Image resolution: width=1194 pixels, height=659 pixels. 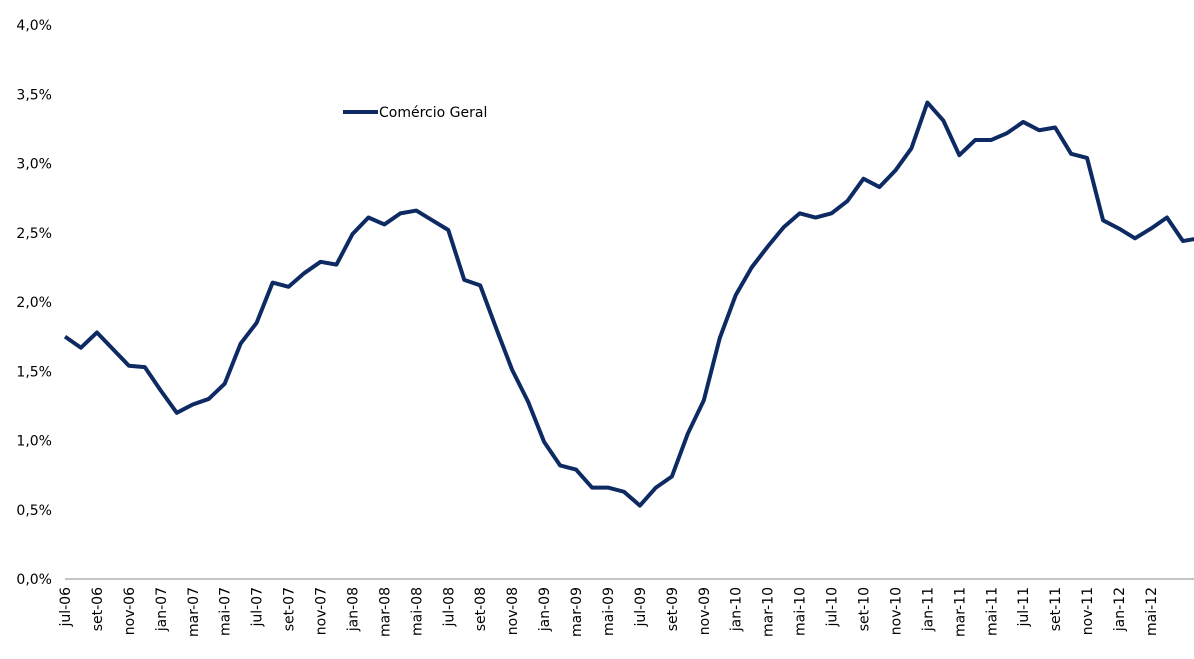 I want to click on x-tick-label: jul-09, so click(x=641, y=607).